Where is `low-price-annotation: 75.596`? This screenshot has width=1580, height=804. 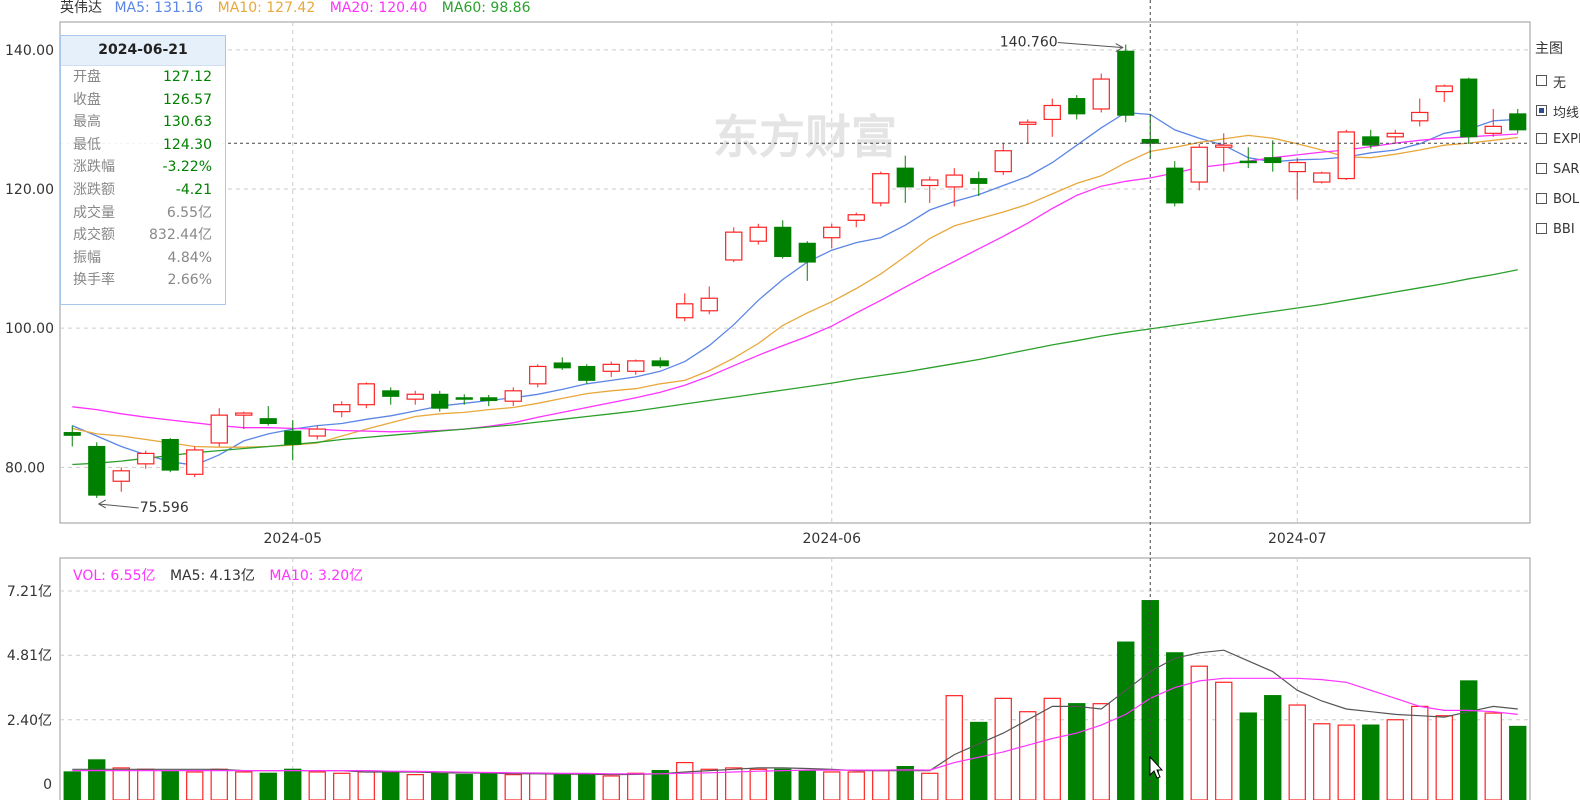
low-price-annotation: 75.596 is located at coordinates (164, 508).